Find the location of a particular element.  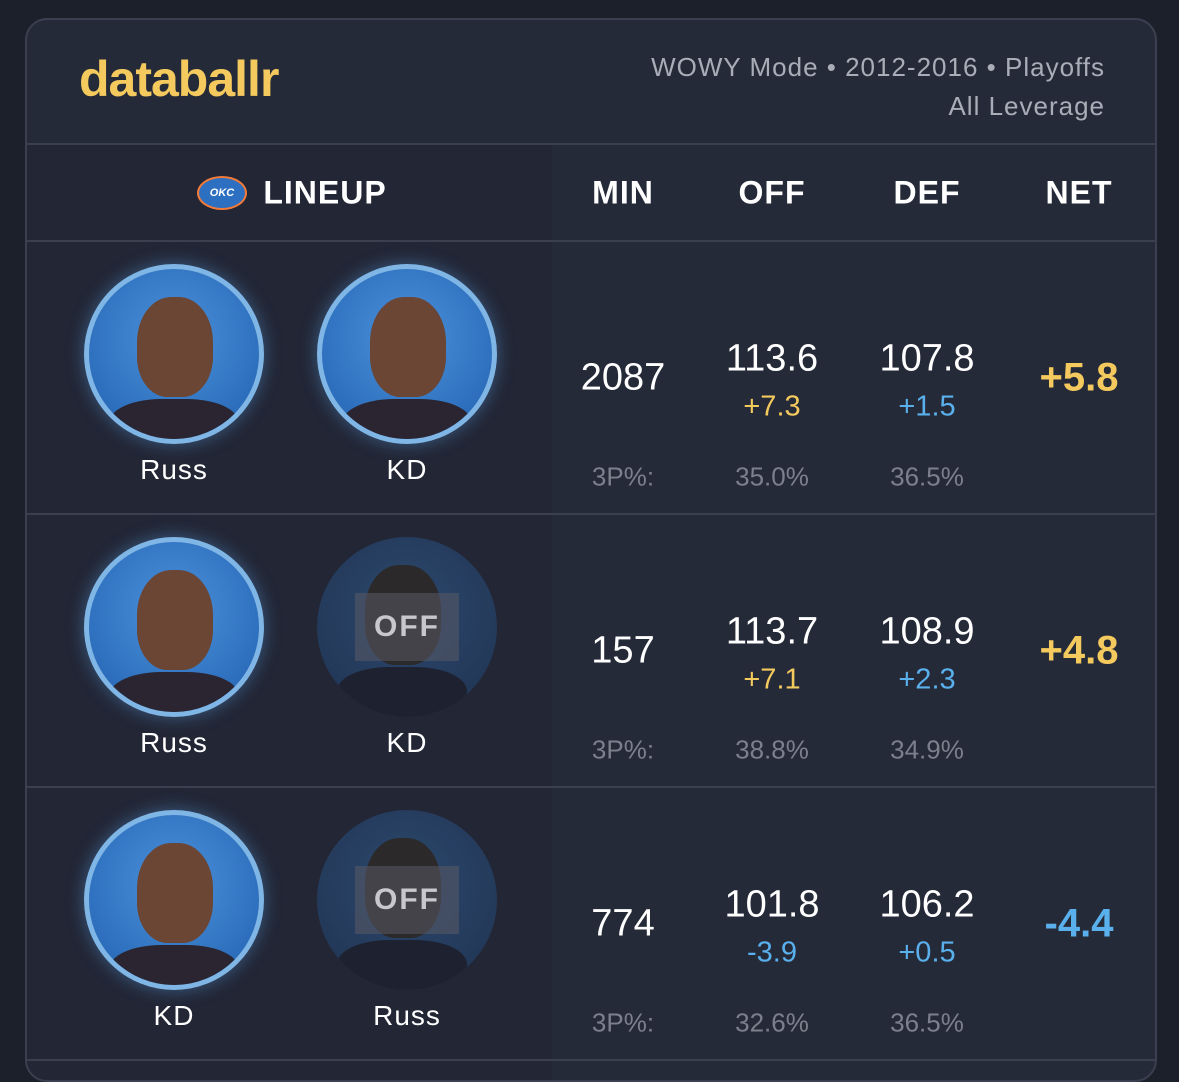

def-rating: 107.8 is located at coordinates (927, 358).